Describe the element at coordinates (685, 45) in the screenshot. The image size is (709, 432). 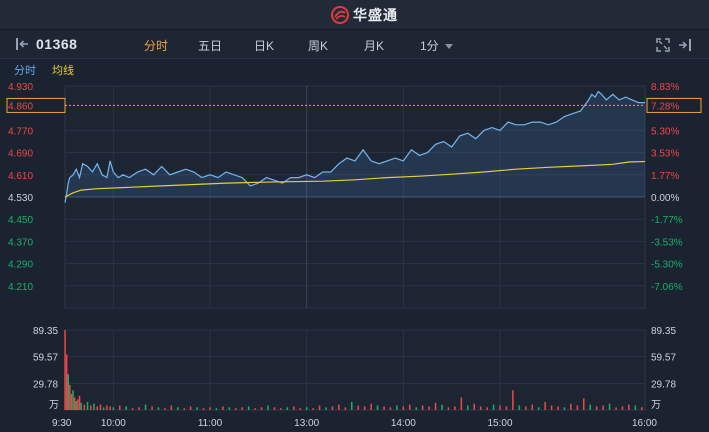
I see `collapse-panel-icon` at that location.